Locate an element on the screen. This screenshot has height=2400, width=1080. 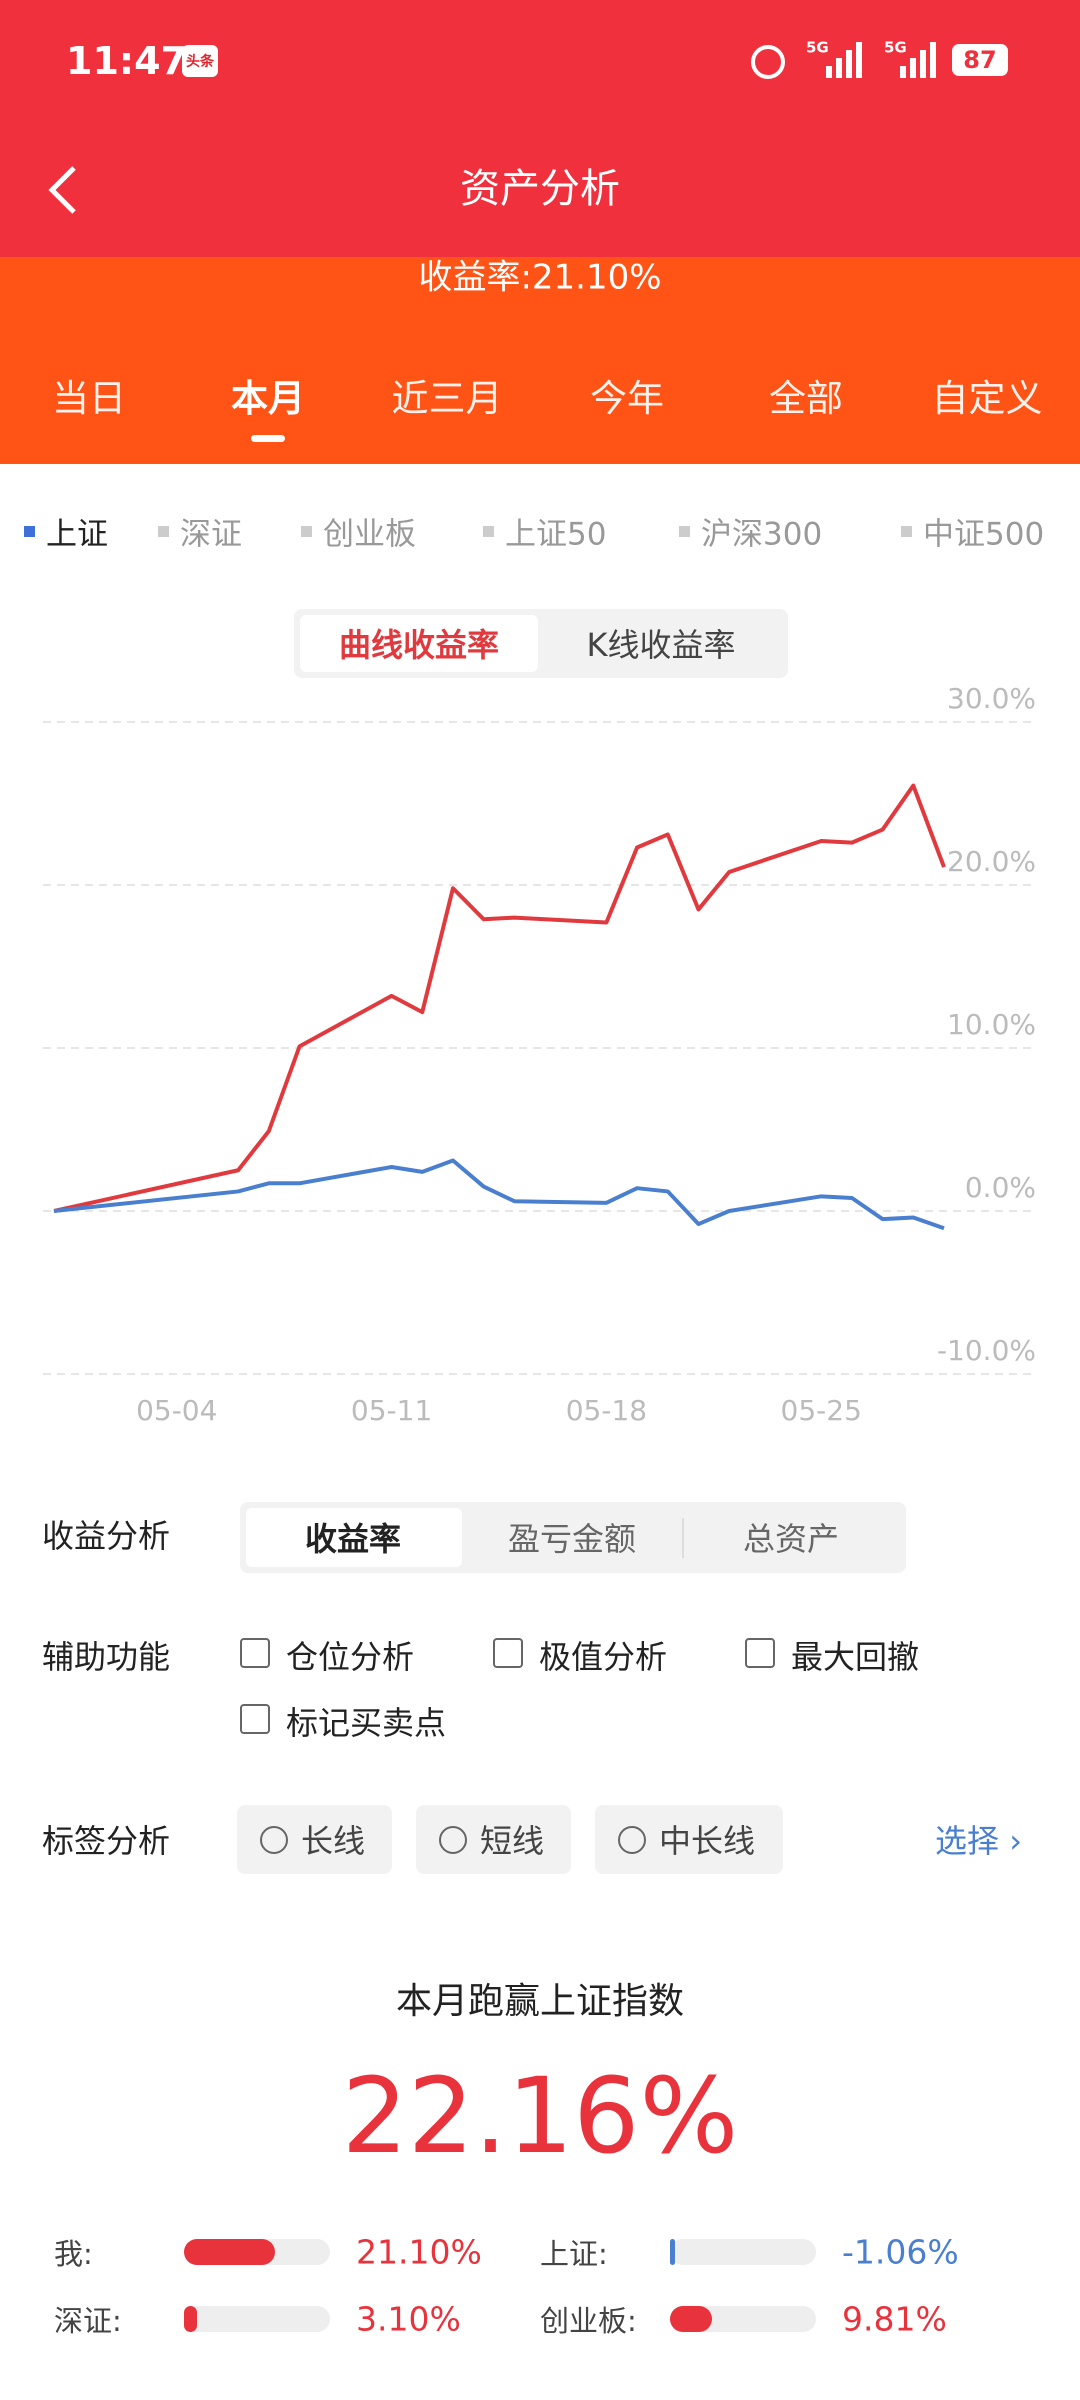
toggle-selected is located at coordinates (419, 643).